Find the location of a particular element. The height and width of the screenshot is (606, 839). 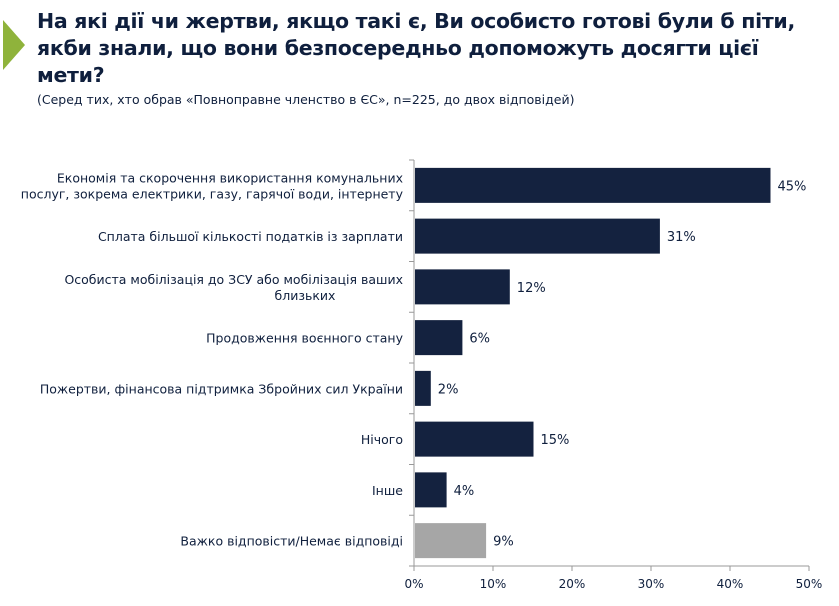

x-tick-label: 0% is located at coordinates (413, 584).